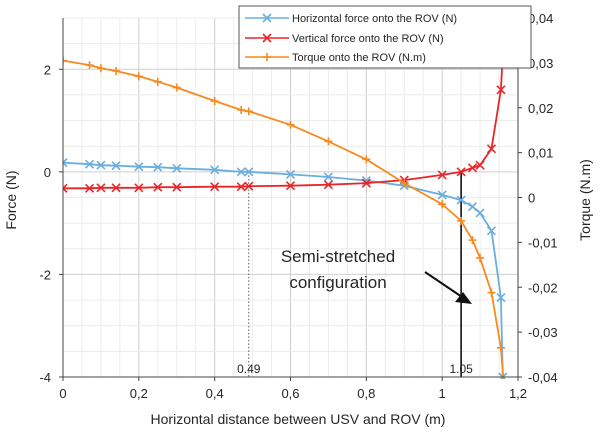  Describe the element at coordinates (443, 284) in the screenshot. I see `annotation-arrow-shaft` at that location.